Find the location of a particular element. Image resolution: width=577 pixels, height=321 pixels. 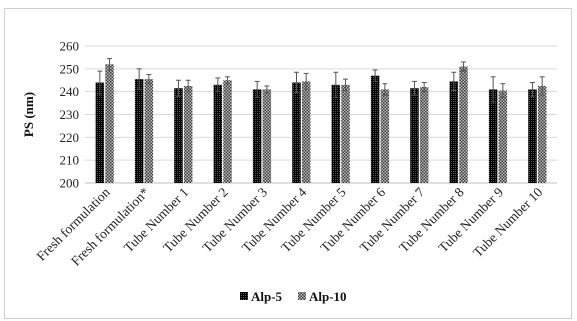

y-axis-ticks: 200 210 220 230 240 250 260 is located at coordinates (70, 115).